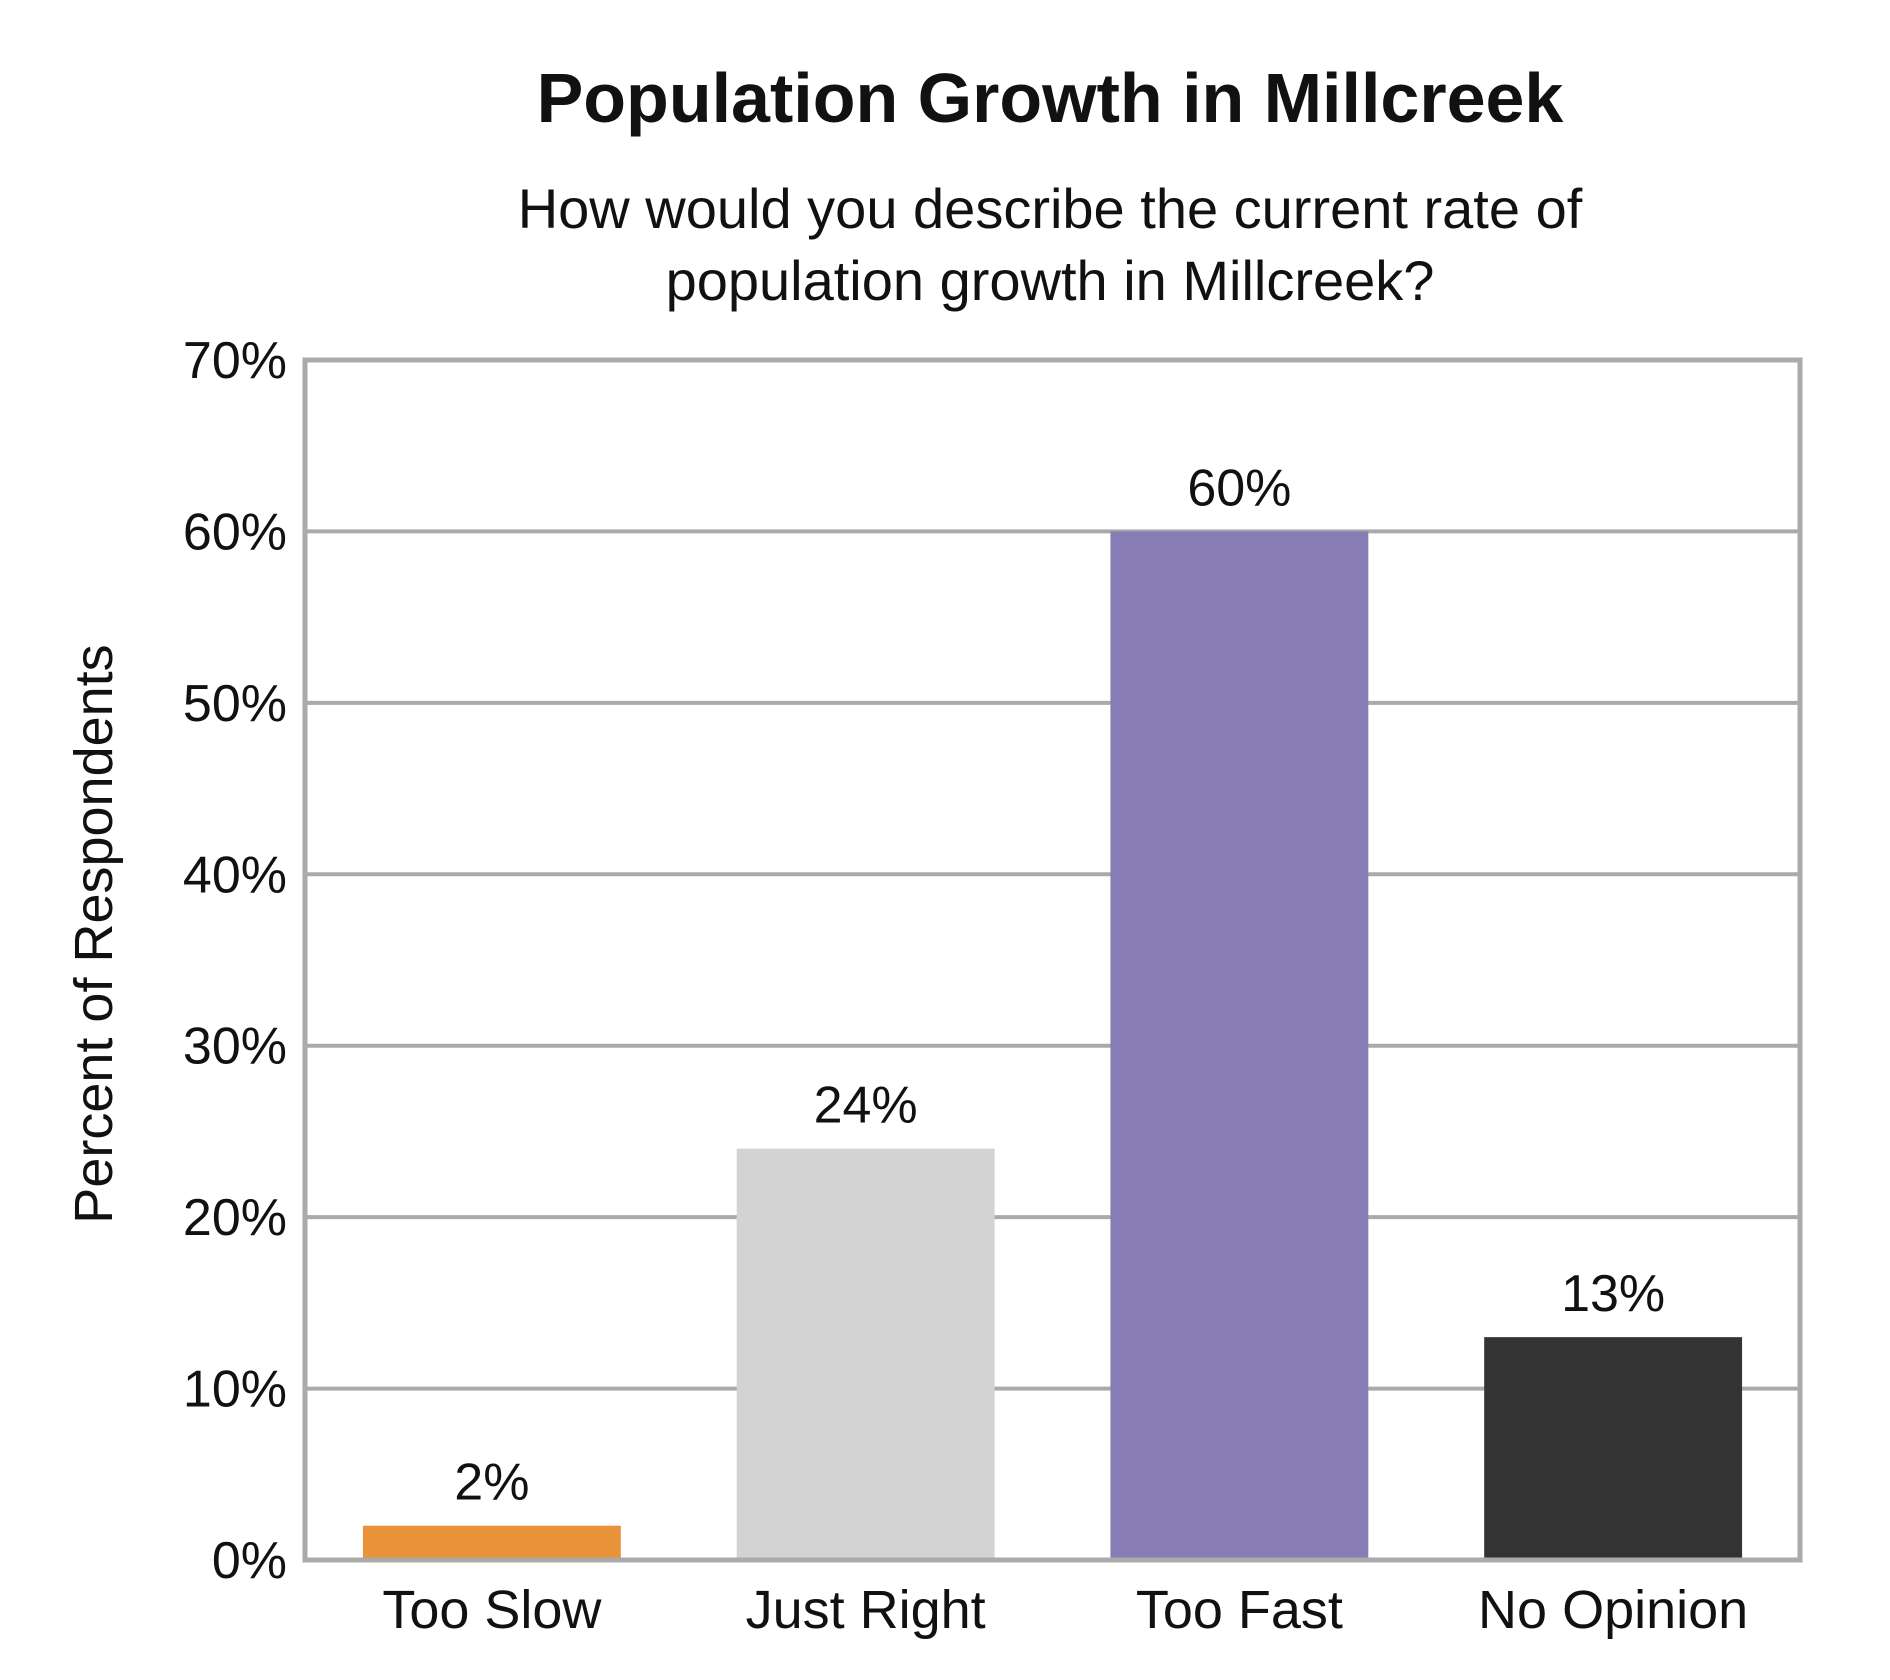 The height and width of the screenshot is (1680, 1890). I want to click on x-tick-label: No Opinion, so click(1613, 1610).